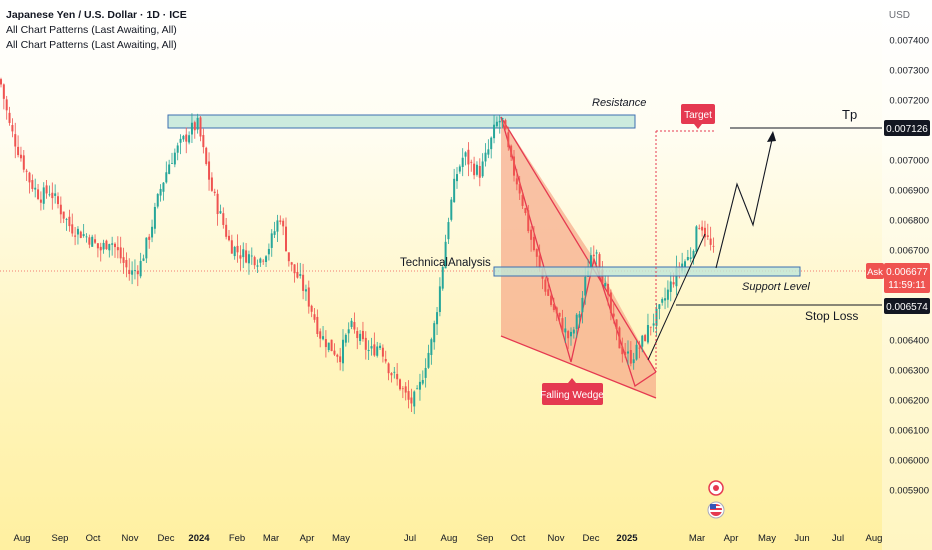 This screenshot has height=550, width=932. I want to click on x-tick-label: Jul, so click(838, 538).